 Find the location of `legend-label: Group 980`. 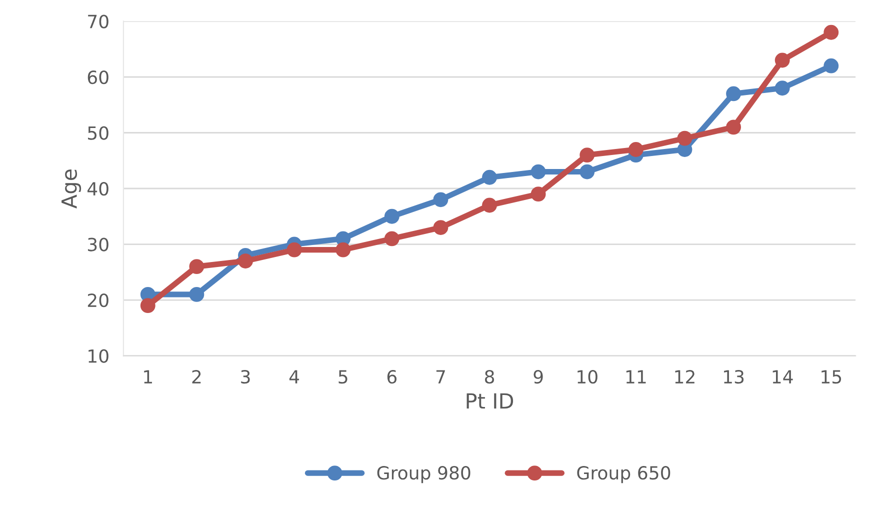

legend-label: Group 980 is located at coordinates (423, 475).